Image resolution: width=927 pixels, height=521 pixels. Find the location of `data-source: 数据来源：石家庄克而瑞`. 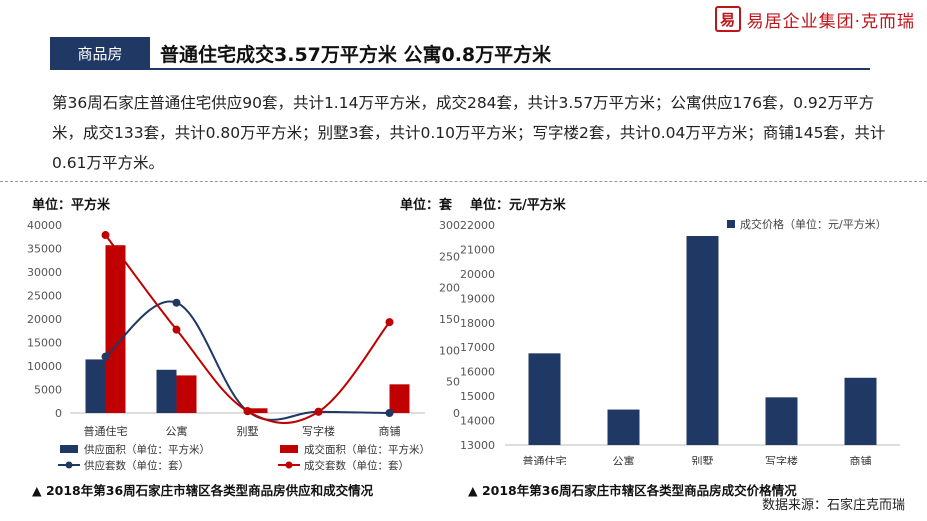

data-source: 数据来源：石家庄克而瑞 is located at coordinates (833, 505).